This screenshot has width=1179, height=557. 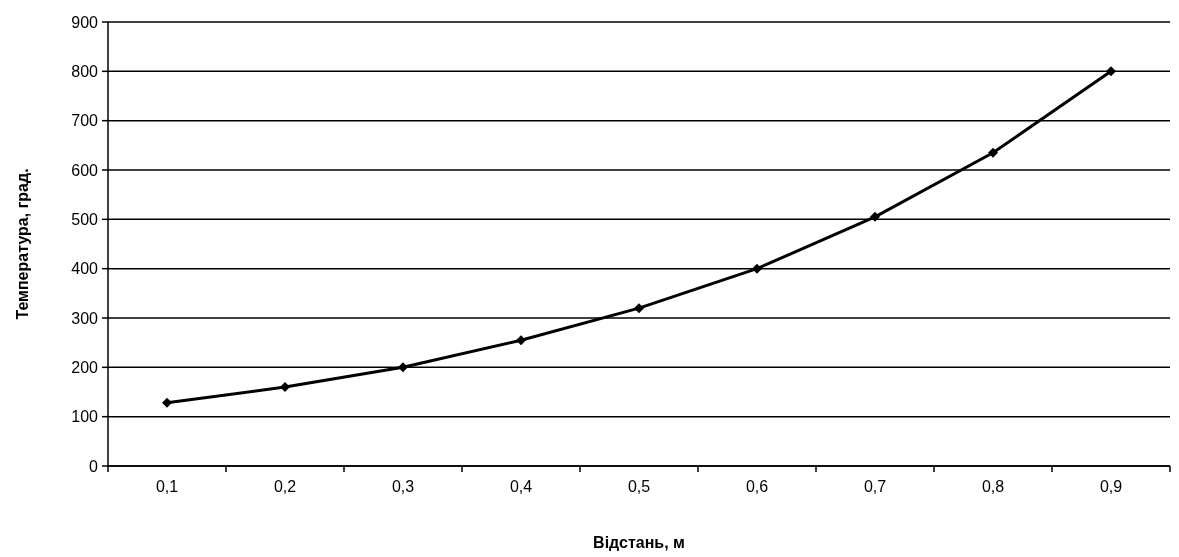 What do you see at coordinates (85, 417) in the screenshot?
I see `y-tick-label: 100` at bounding box center [85, 417].